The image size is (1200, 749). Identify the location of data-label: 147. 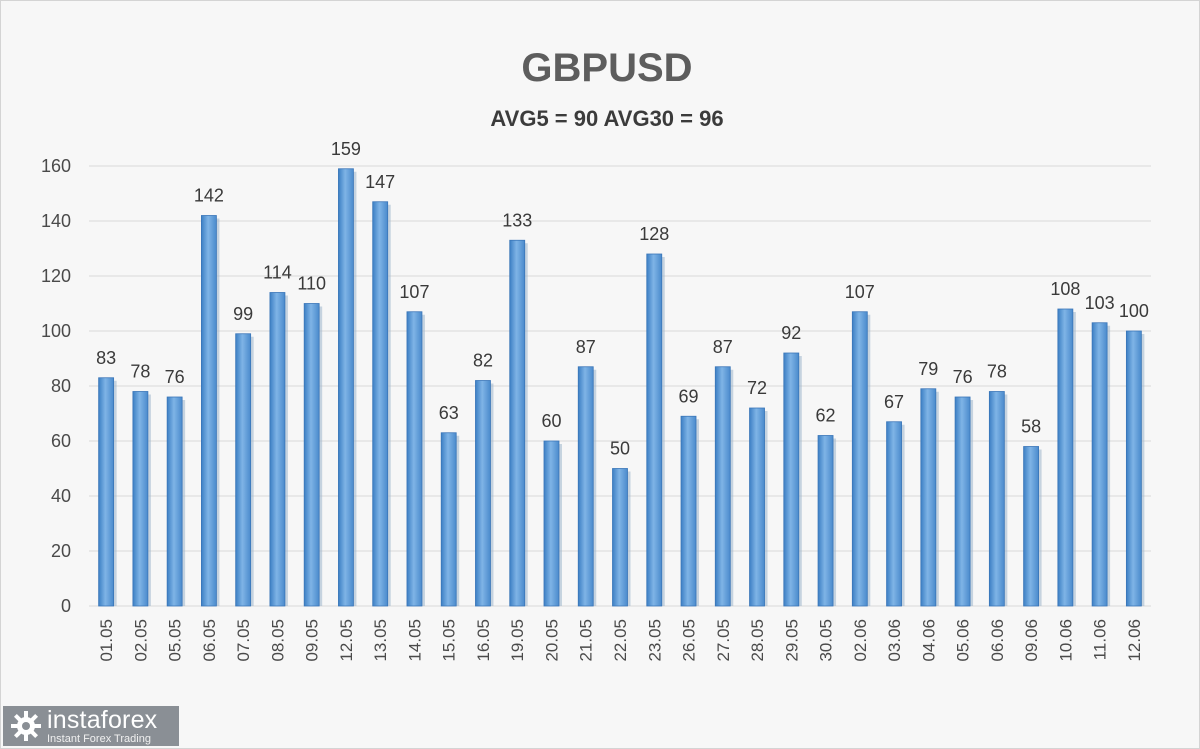
(380, 182).